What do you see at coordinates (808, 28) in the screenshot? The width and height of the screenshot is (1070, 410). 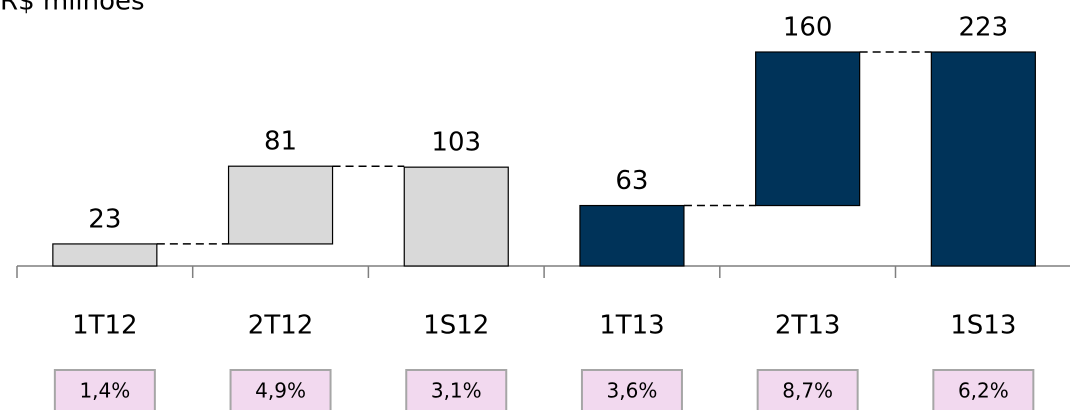 I see `value-label: 160` at bounding box center [808, 28].